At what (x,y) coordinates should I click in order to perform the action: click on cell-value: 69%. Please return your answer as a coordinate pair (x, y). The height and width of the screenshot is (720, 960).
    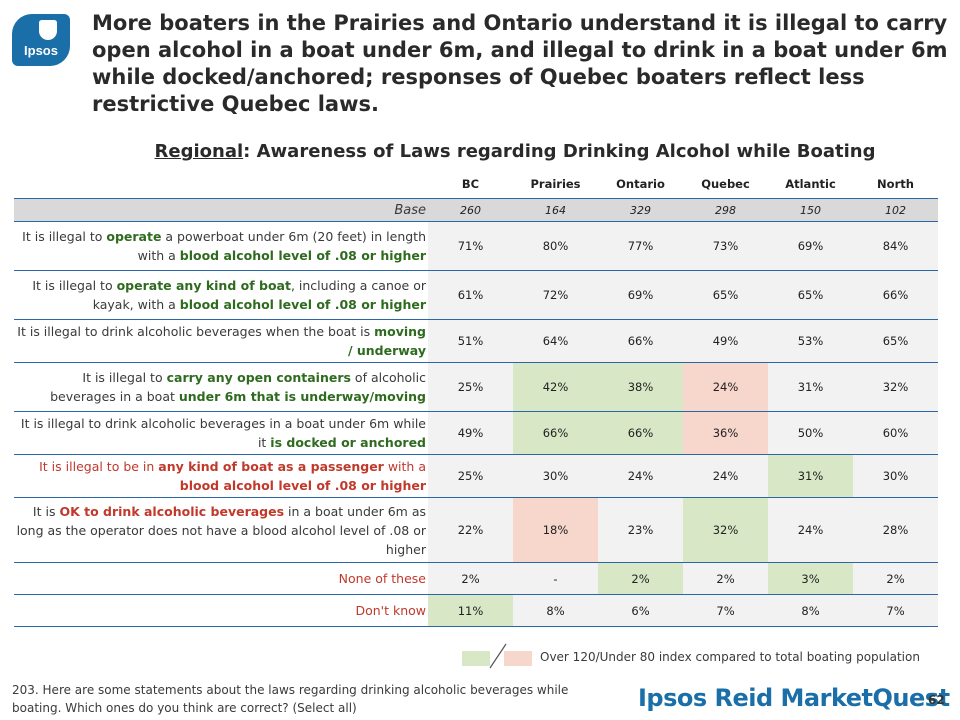
    Looking at the image, I should click on (810, 246).